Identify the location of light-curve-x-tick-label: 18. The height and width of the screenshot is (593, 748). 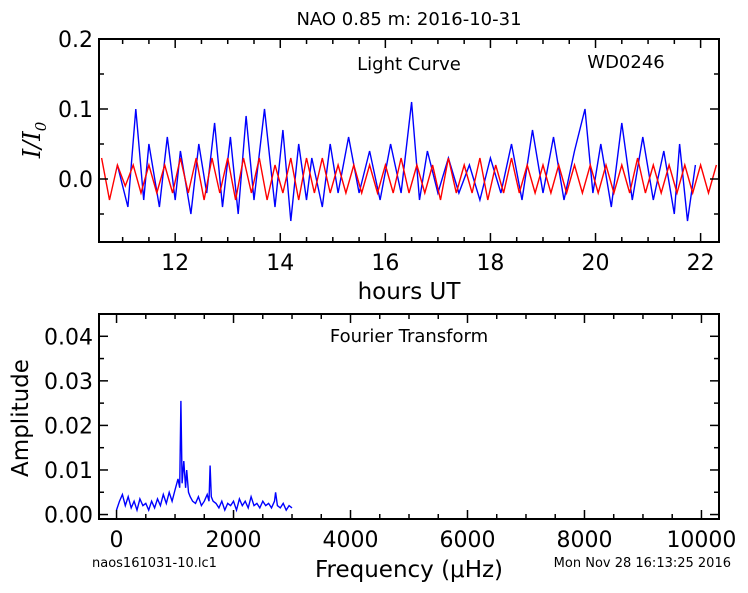
(490, 263).